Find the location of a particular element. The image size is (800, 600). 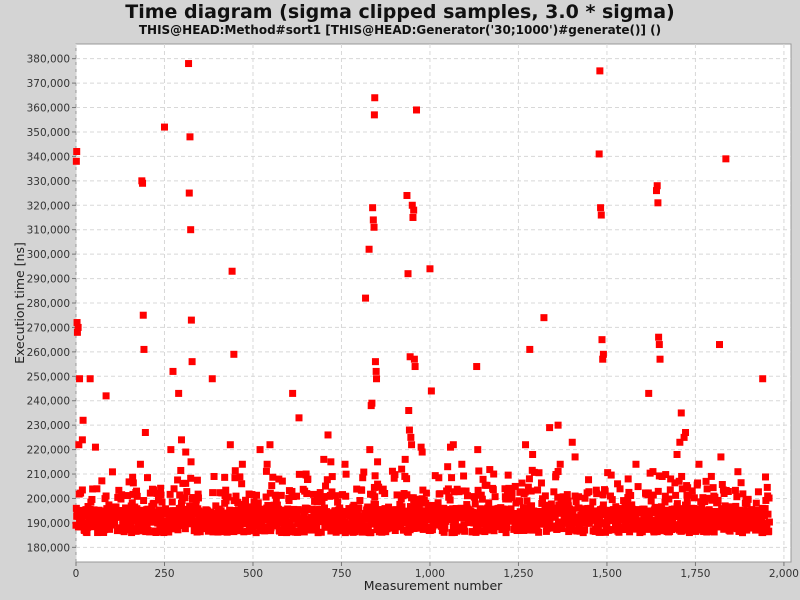

x-tick-label: 0 is located at coordinates (76, 574).